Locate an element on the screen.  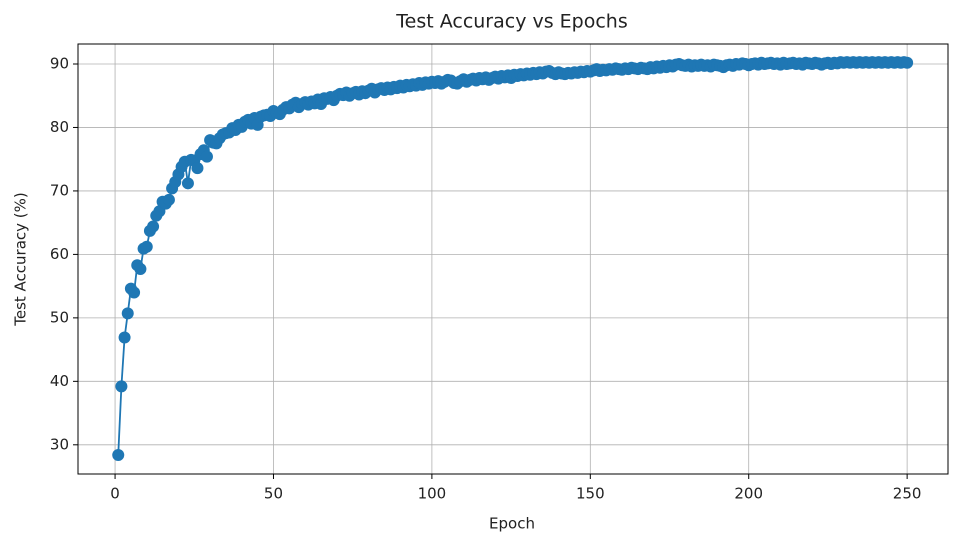
x-axis-label: Epoch is located at coordinates (512, 524).